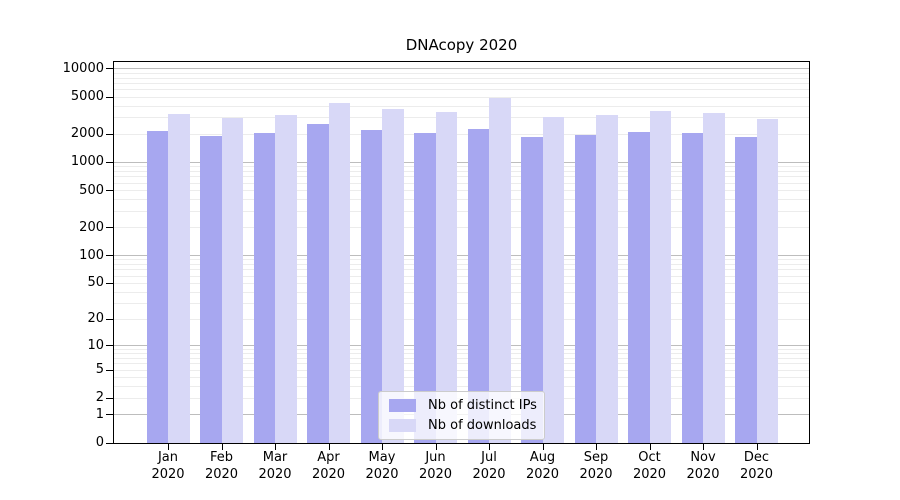 The height and width of the screenshot is (500, 900). Describe the element at coordinates (371, 286) in the screenshot. I see `bar-distinct-ips-may` at that location.